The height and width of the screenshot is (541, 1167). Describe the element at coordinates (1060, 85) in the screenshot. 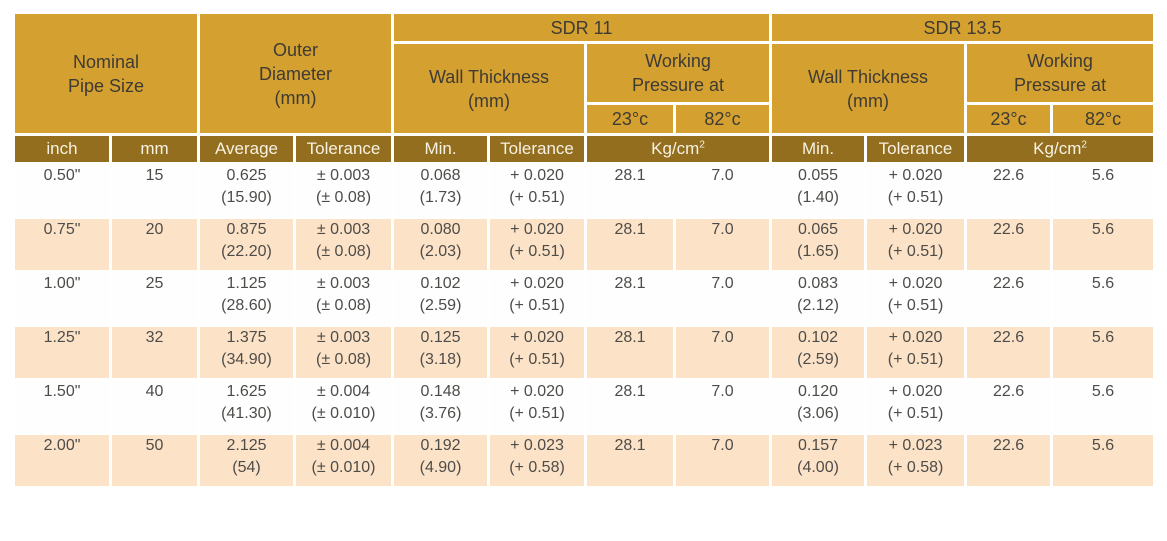

I see `working-pressure-line2: Pressure at` at that location.